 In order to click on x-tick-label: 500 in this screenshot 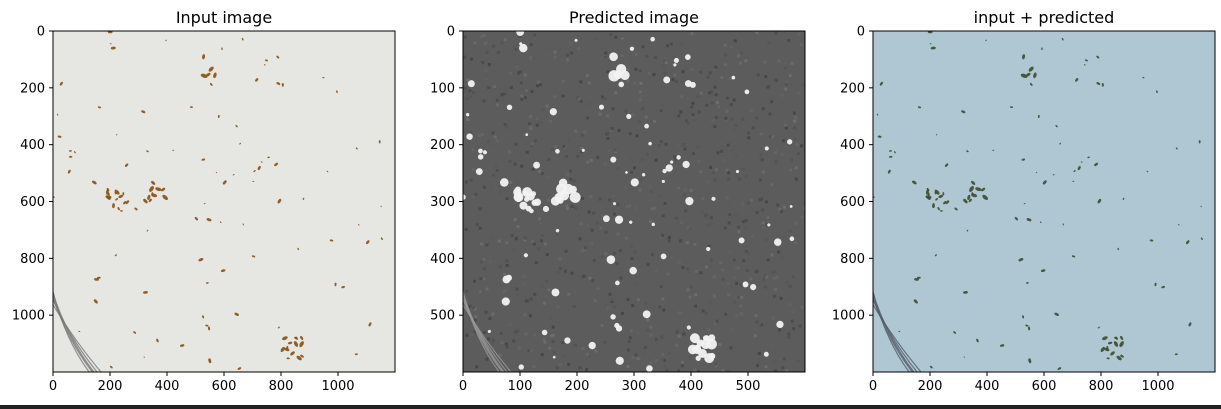, I will do `click(748, 386)`.